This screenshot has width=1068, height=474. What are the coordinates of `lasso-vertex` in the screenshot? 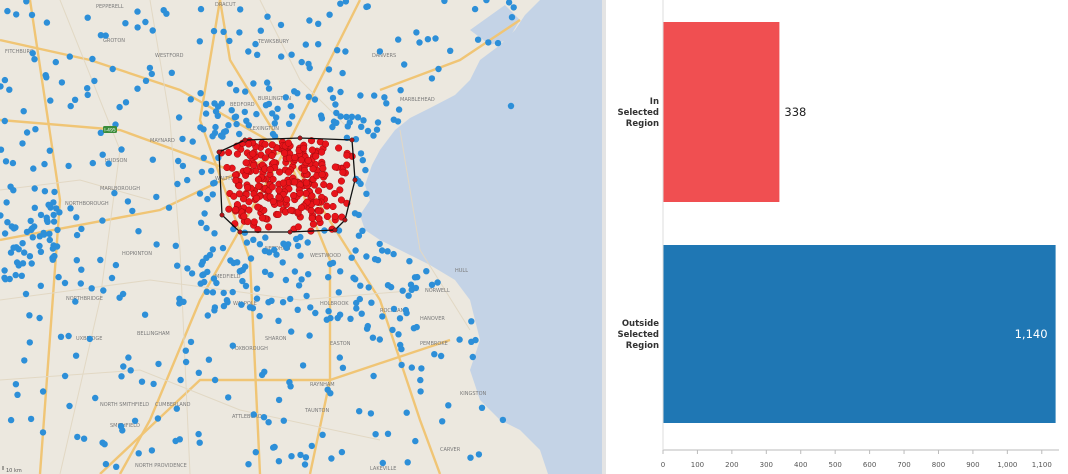 It's located at (245, 140).